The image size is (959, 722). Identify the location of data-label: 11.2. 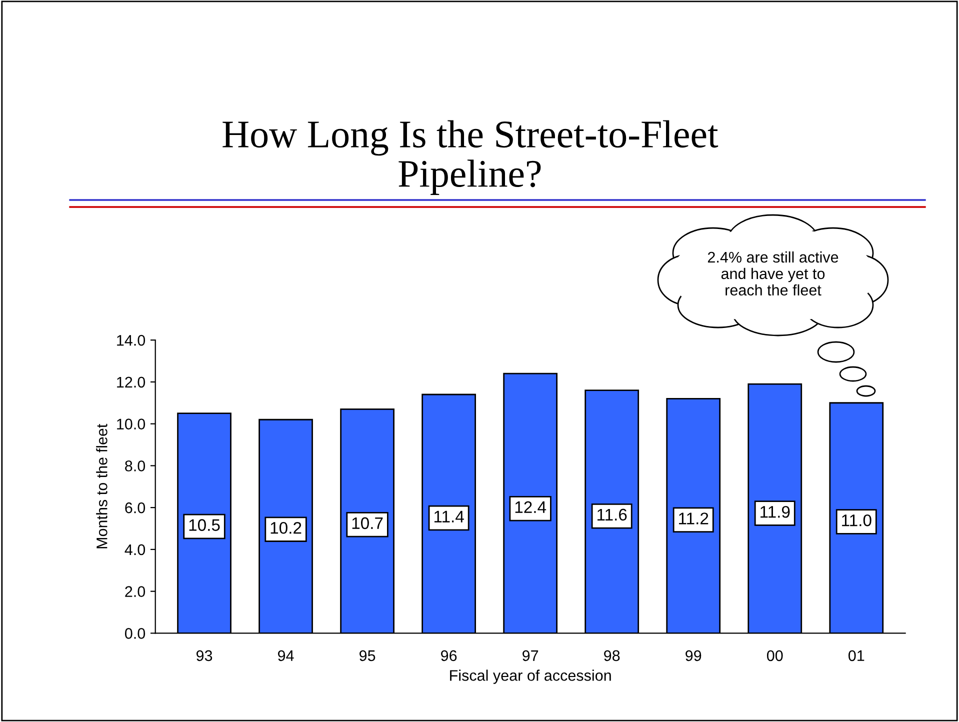
(693, 518).